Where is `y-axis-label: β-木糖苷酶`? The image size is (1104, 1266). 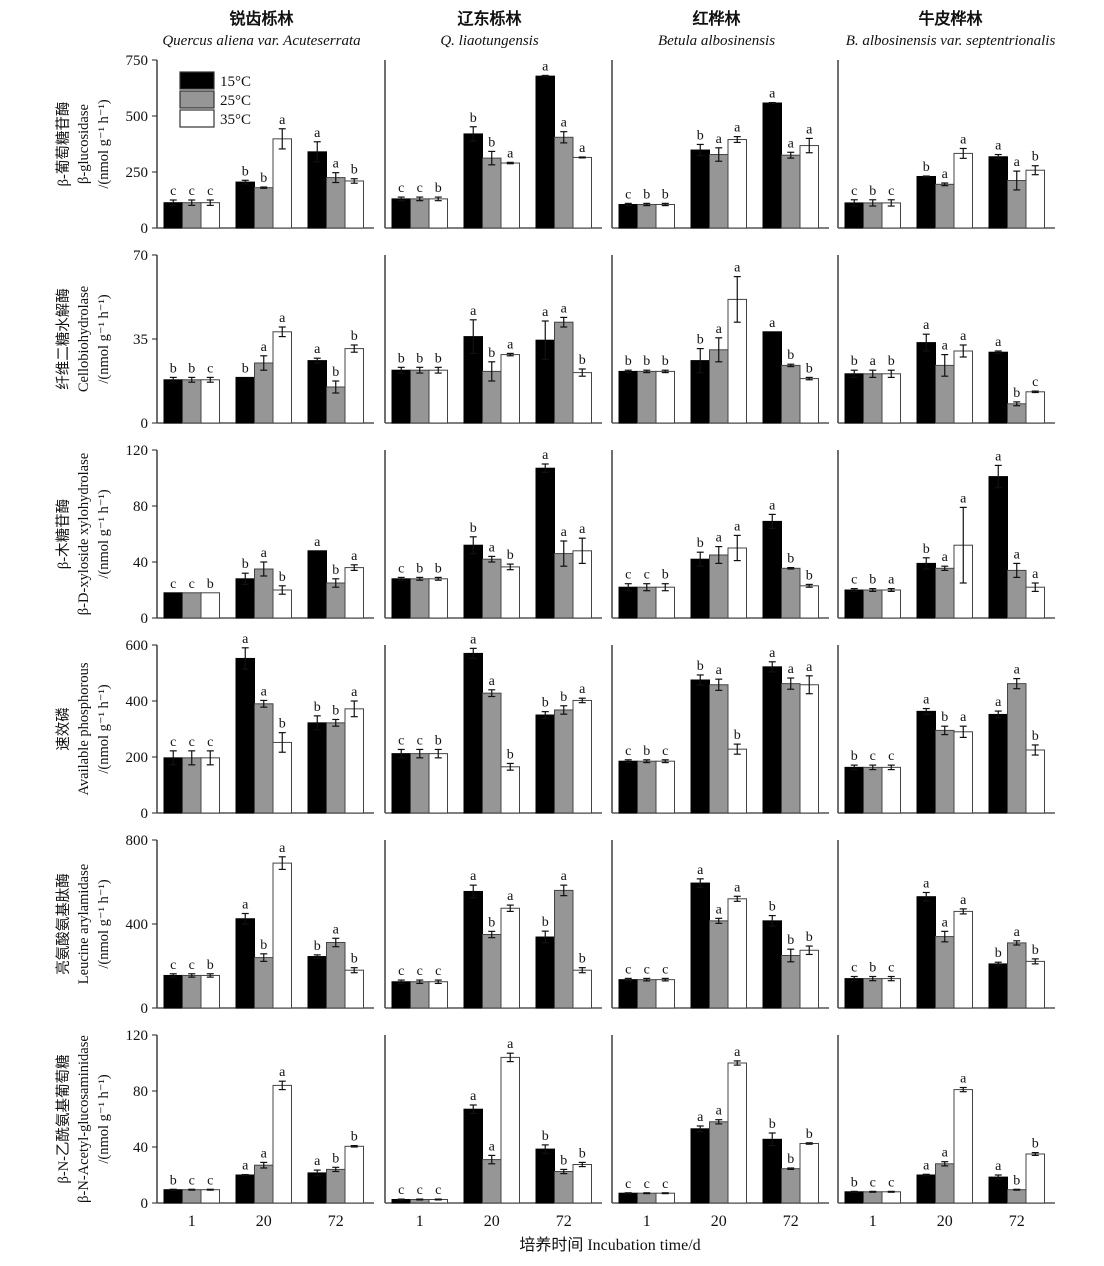
y-axis-label: β-木糖苷酶 is located at coordinates (63, 534).